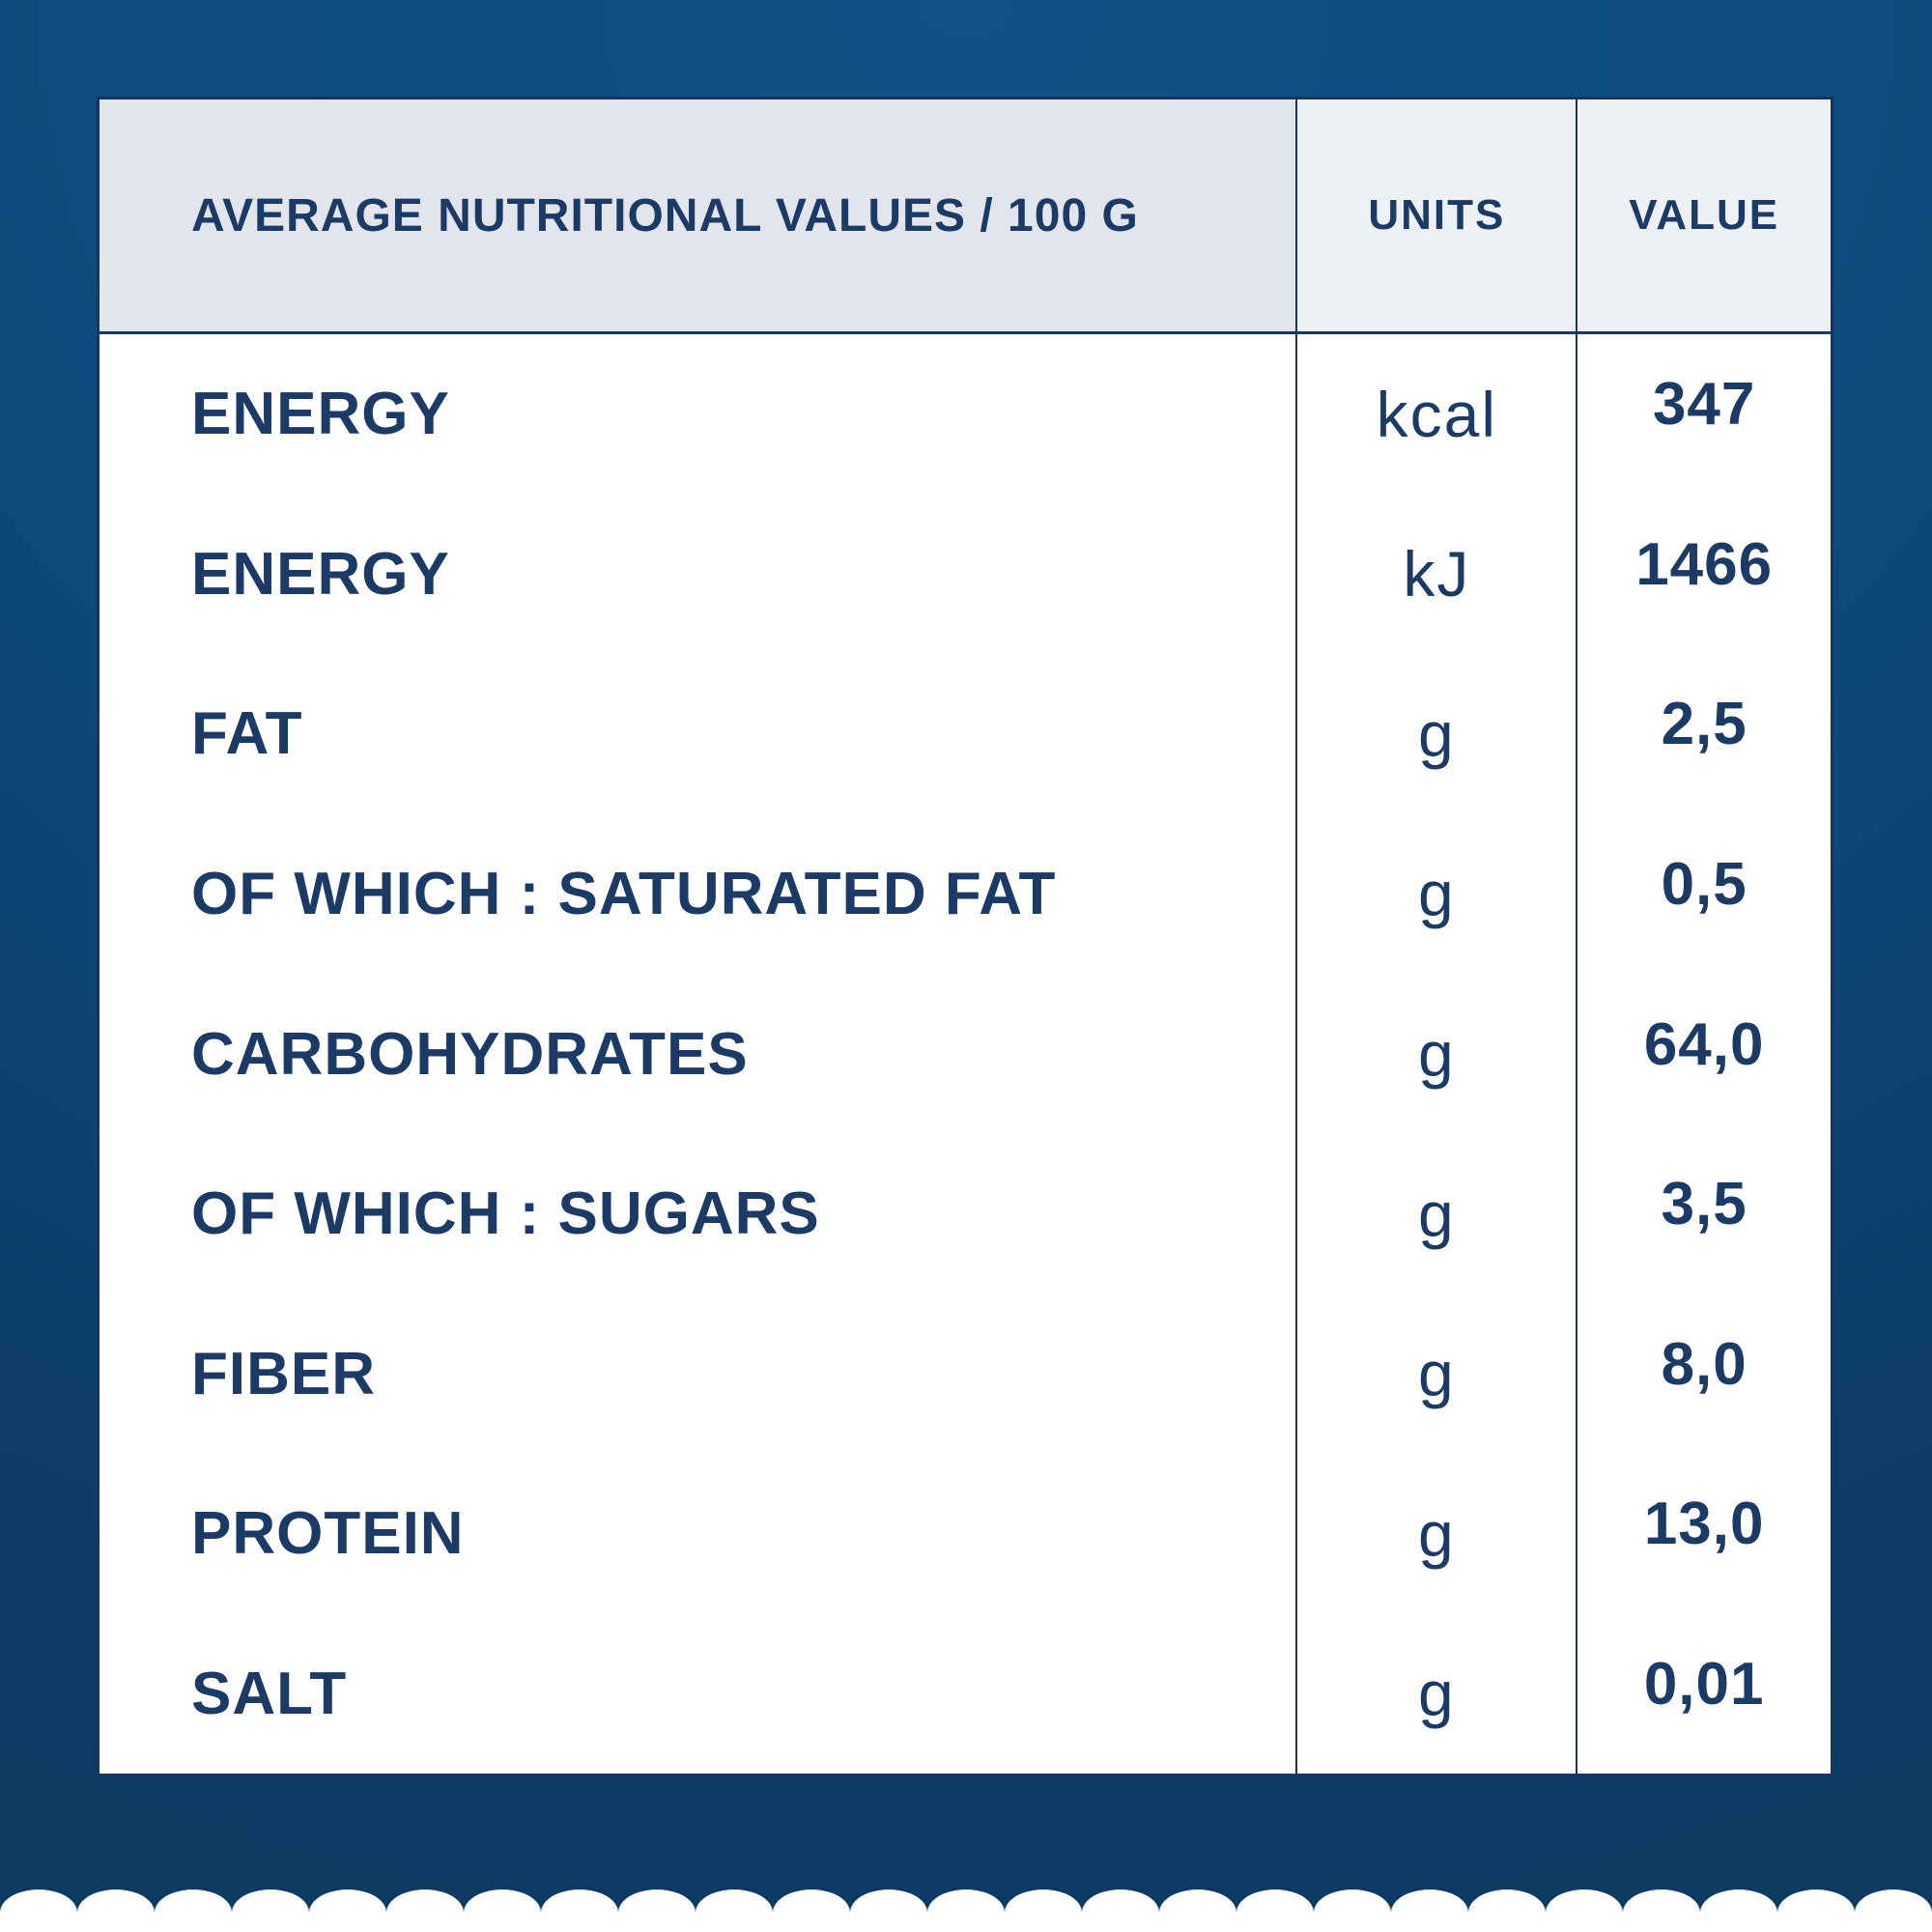 This screenshot has width=1932, height=1932. I want to click on row-label: OF WHICH : SUGARS, so click(505, 1214).